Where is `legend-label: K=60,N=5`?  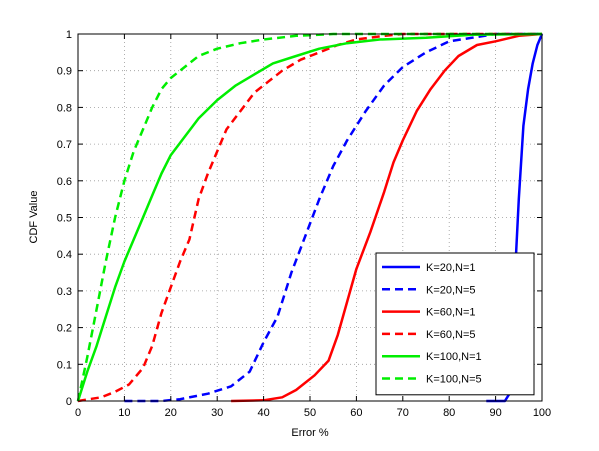
legend-label: K=60,N=5 is located at coordinates (451, 335).